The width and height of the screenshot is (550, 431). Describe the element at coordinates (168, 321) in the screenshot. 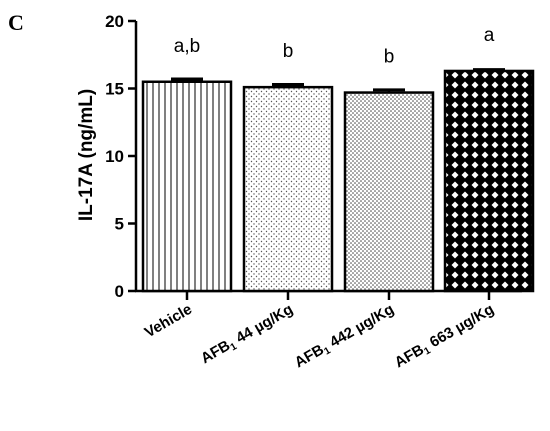

I see `x-category-label: Vehicle` at that location.